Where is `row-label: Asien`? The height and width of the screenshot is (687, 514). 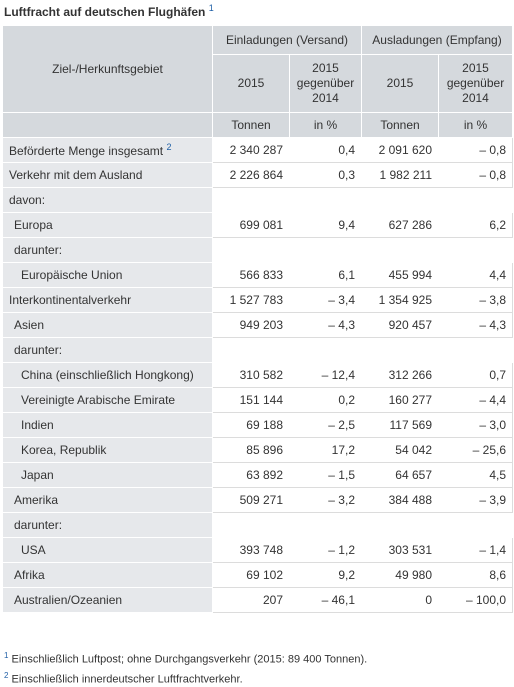
row-label: Asien is located at coordinates (107, 325).